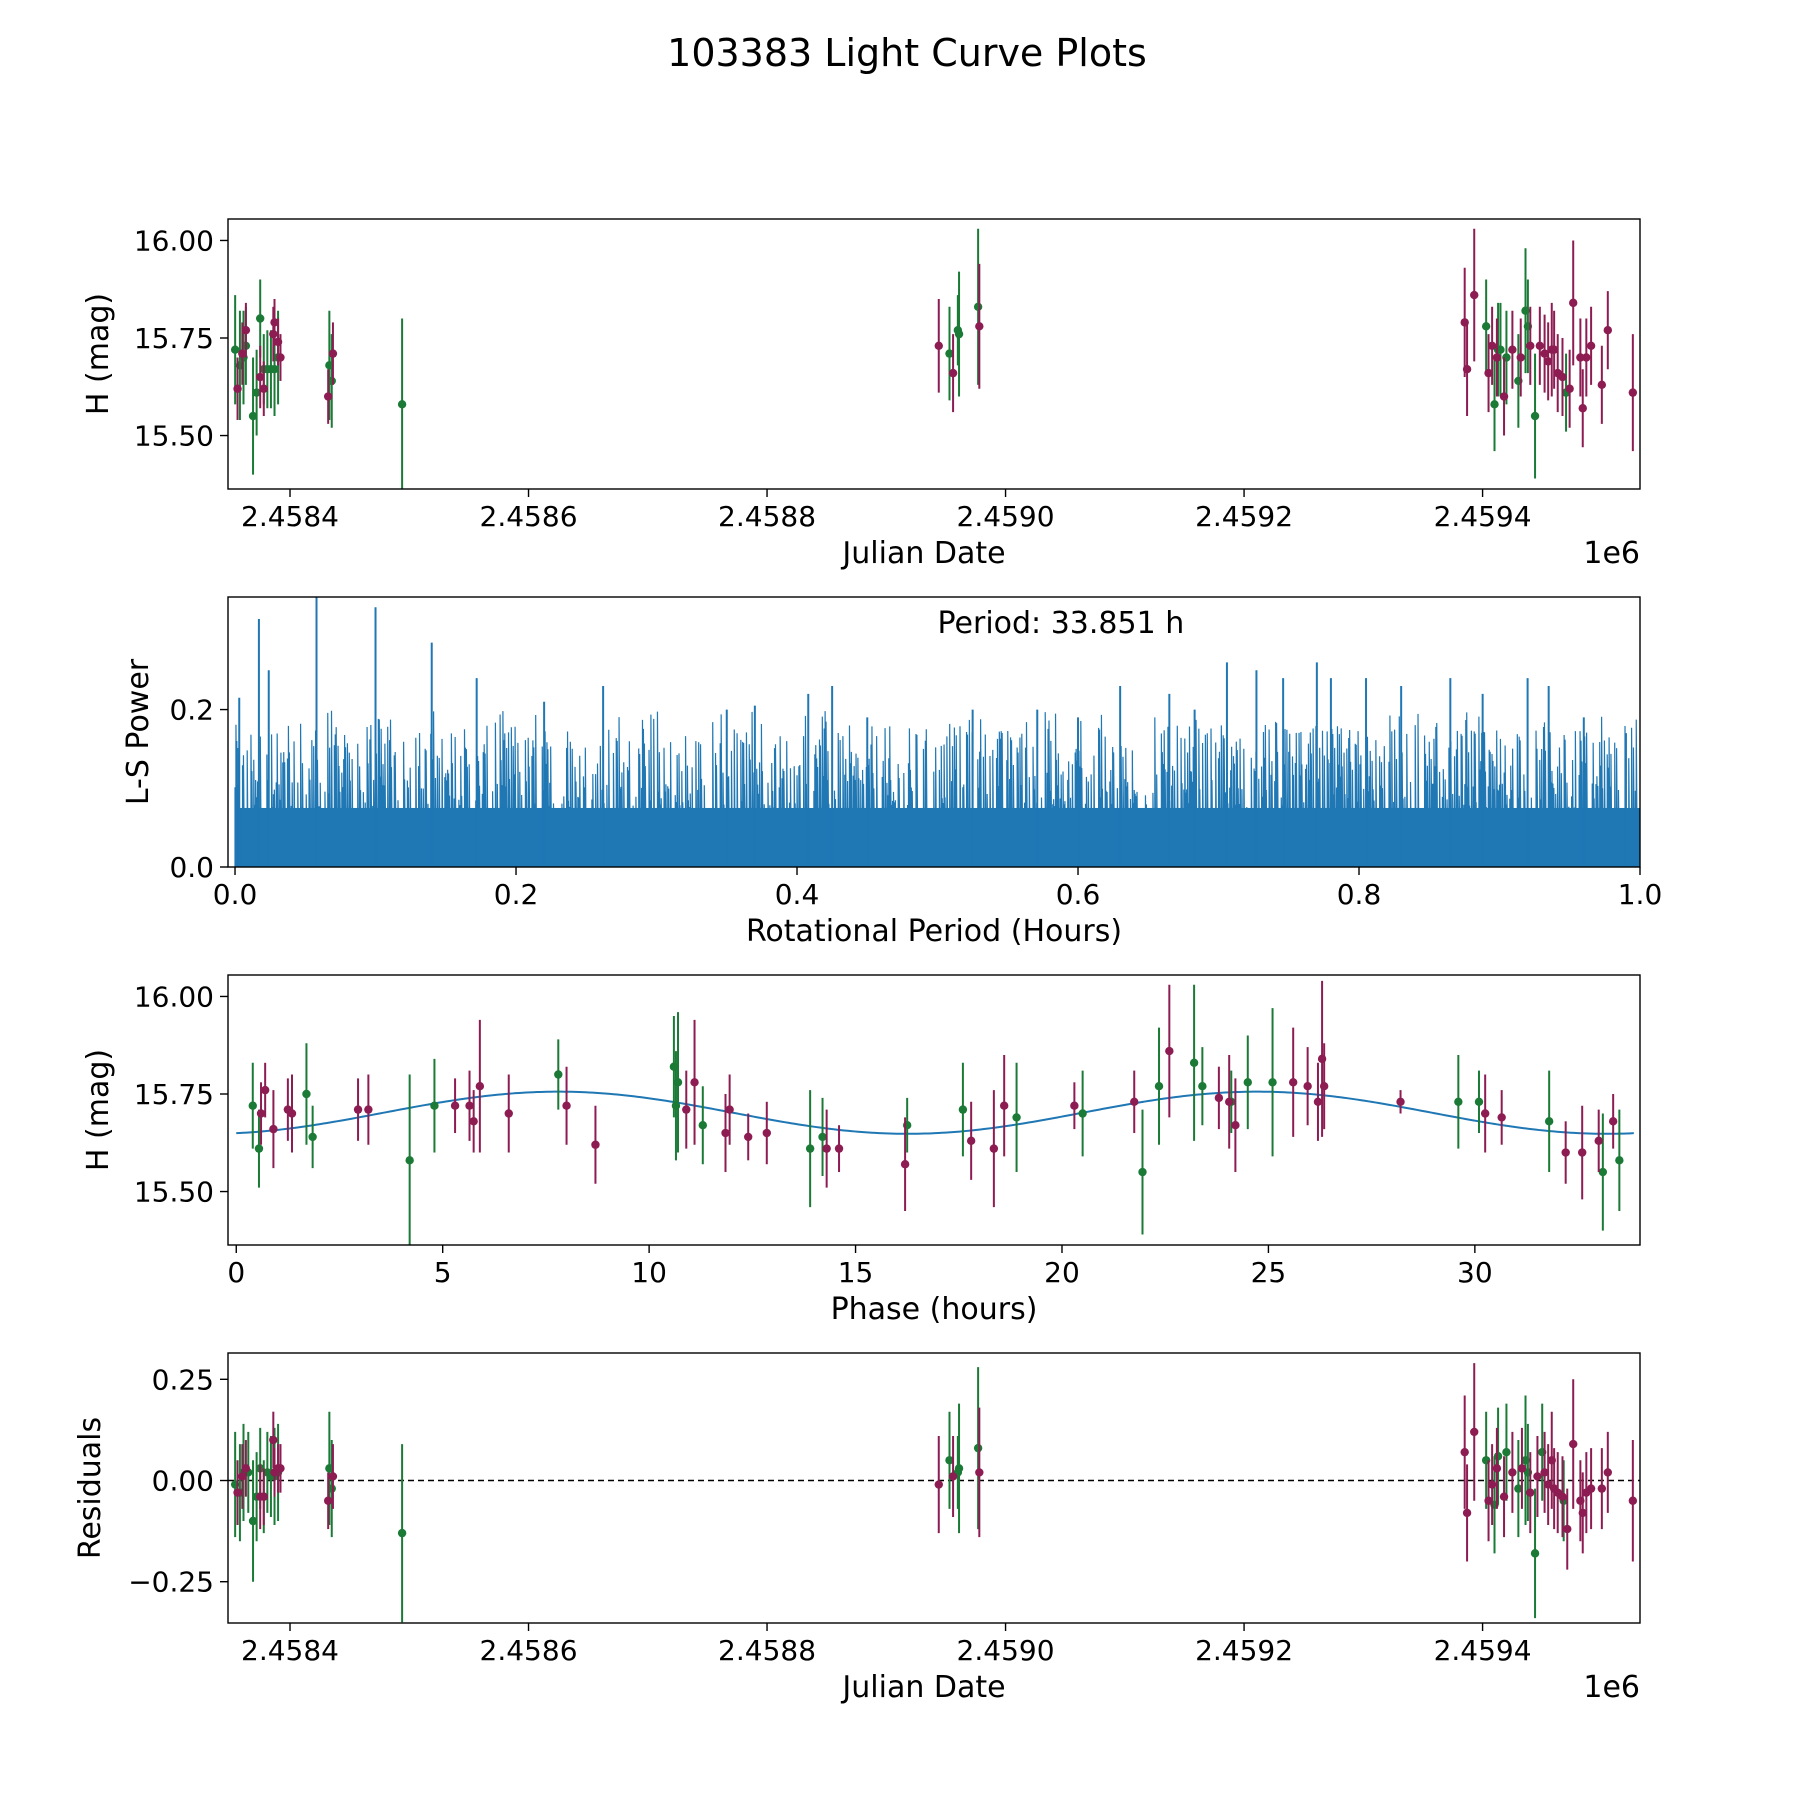 The width and height of the screenshot is (1800, 1800). Describe the element at coordinates (1611, 1687) in the screenshot. I see `x-axis-offset-label: 1e6` at that location.